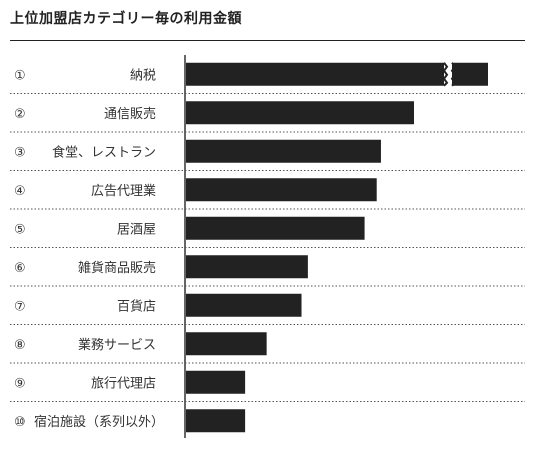 This screenshot has width=545, height=453. I want to click on category-number: ⑧, so click(20, 345).